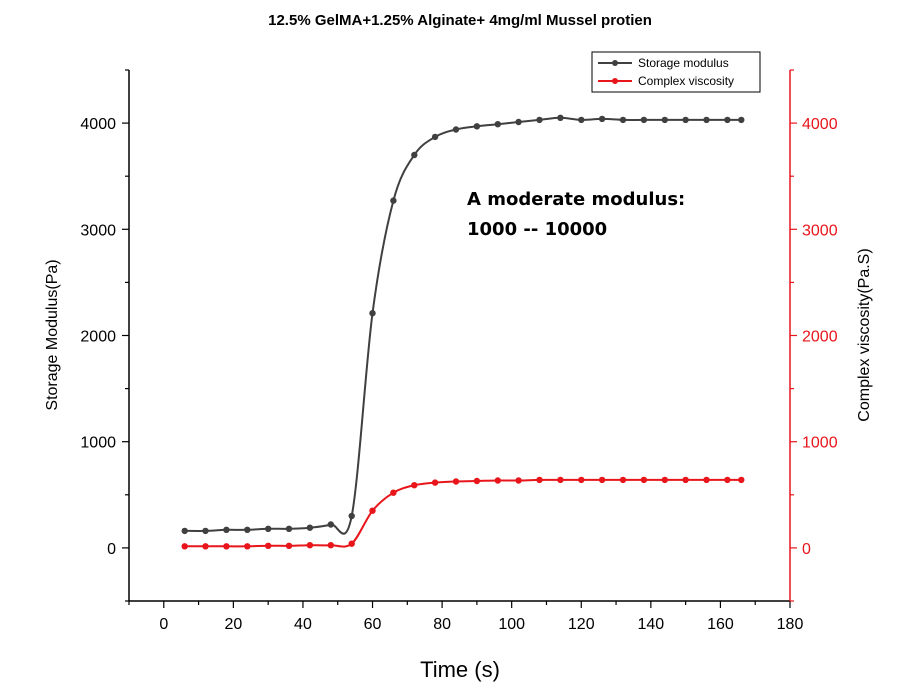  I want to click on legend: Storage modulus Complex viscosity, so click(676, 72).